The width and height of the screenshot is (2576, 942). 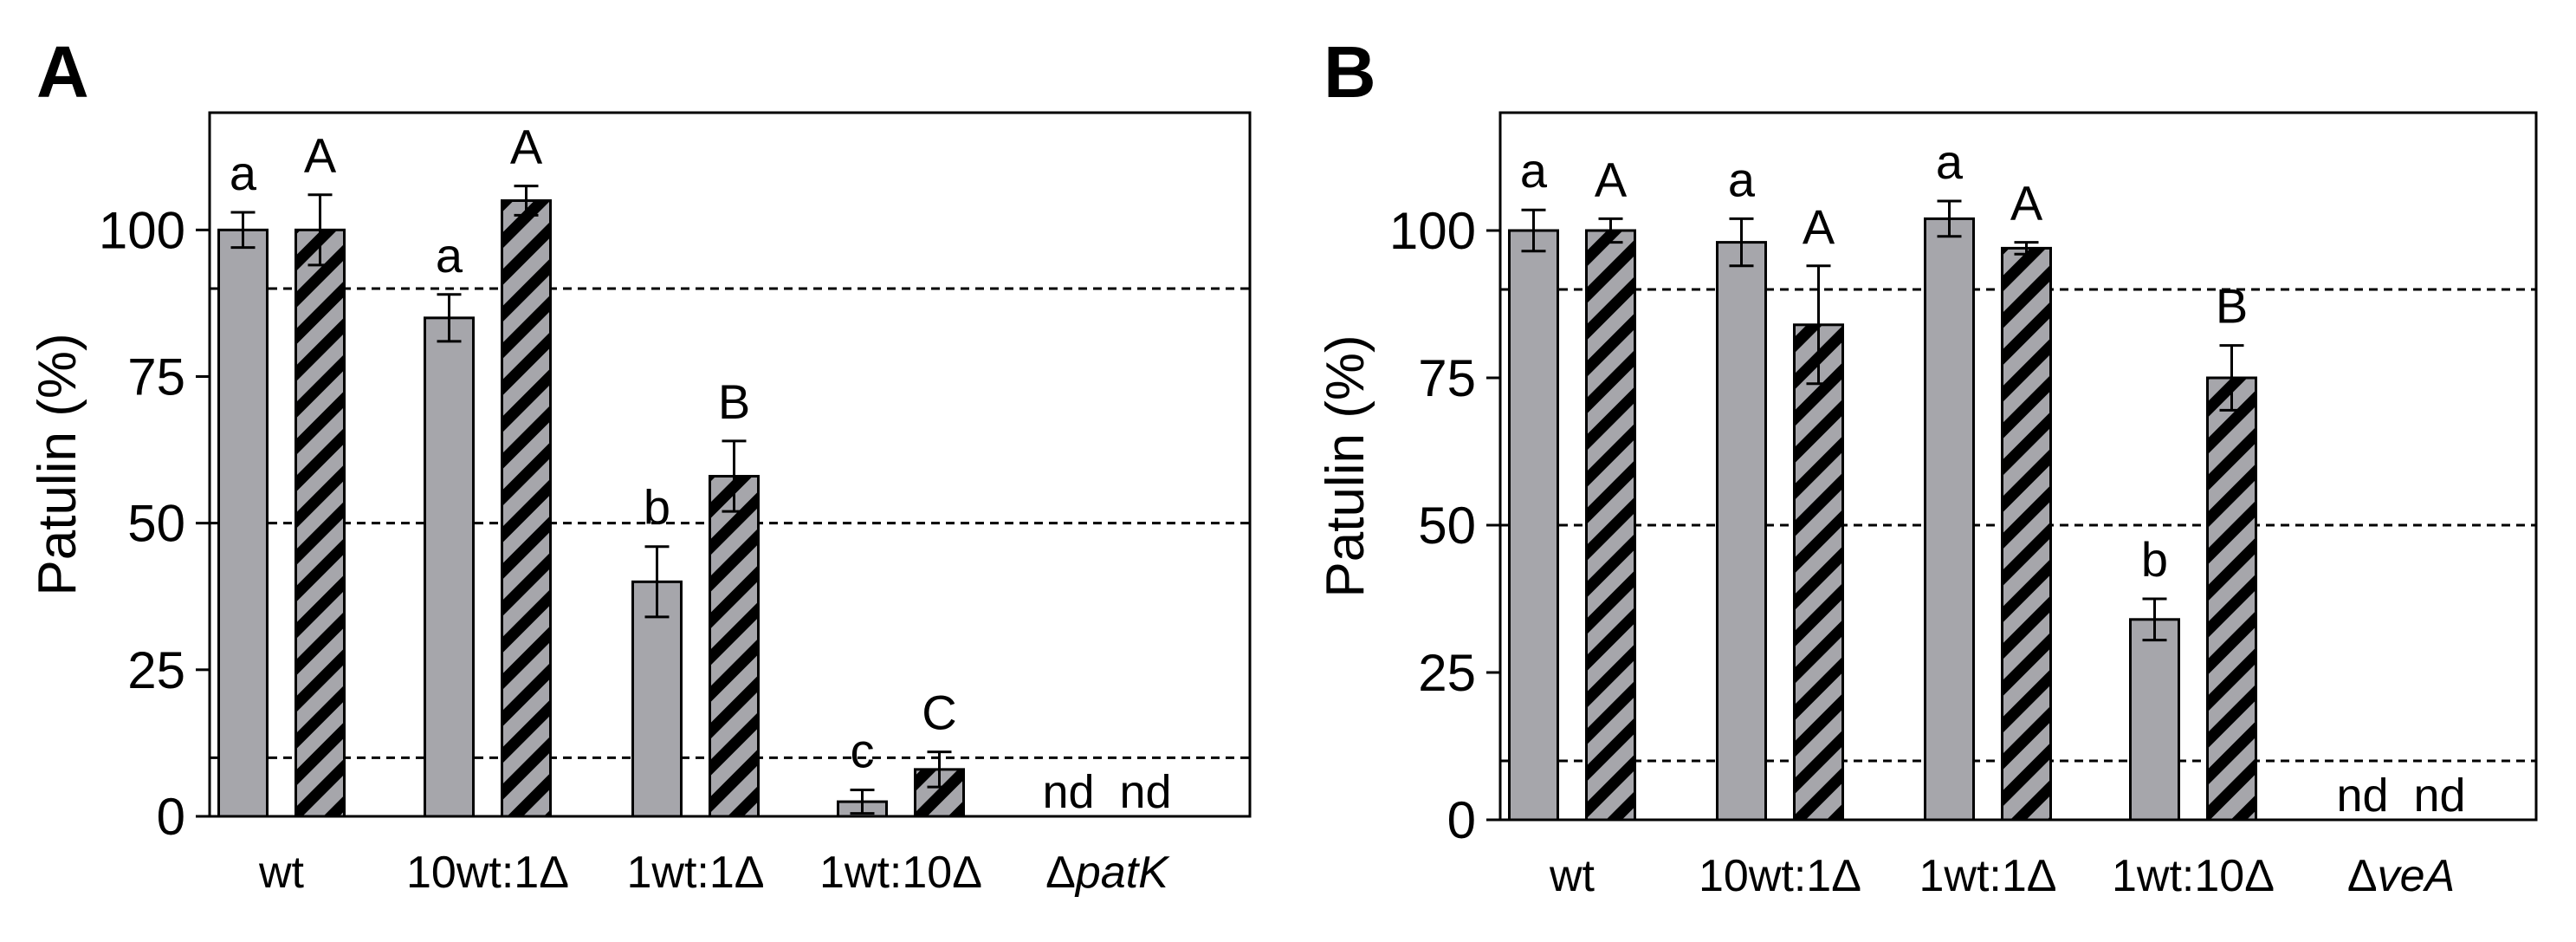 What do you see at coordinates (320, 230) in the screenshot?
I see `panel-a-error-bar-hatched-wt` at bounding box center [320, 230].